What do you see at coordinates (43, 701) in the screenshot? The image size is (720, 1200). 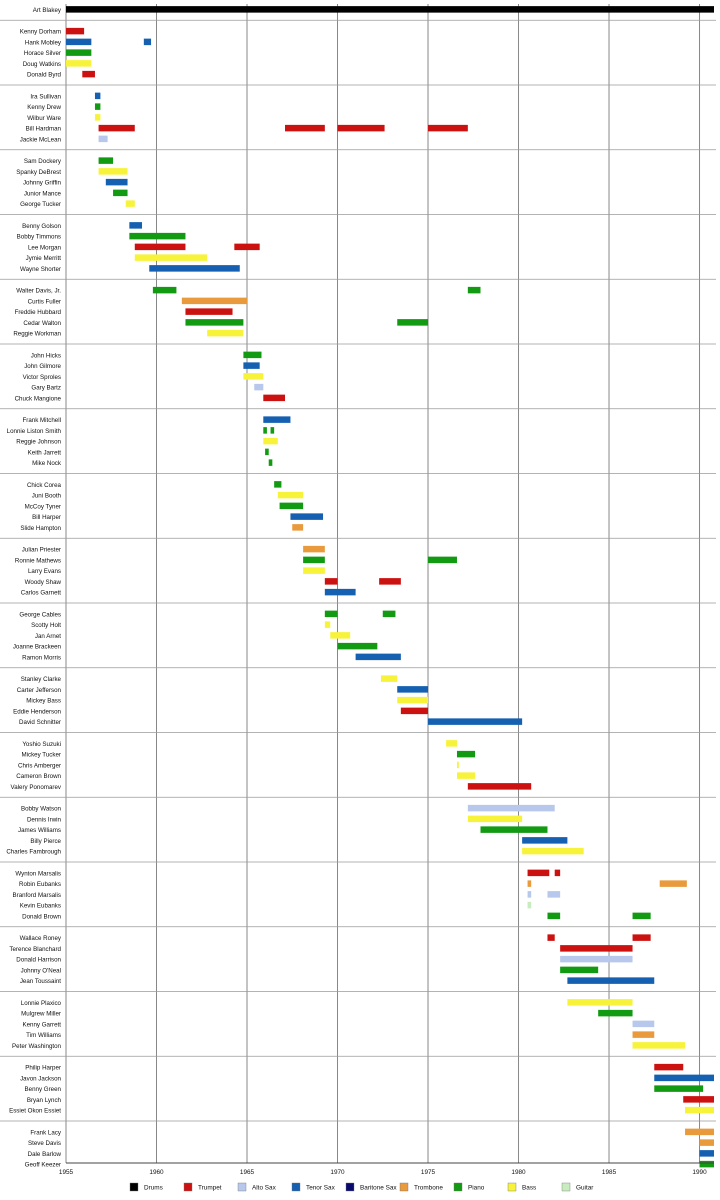 I see `member-label-mickey-bass: Mickey Bass` at bounding box center [43, 701].